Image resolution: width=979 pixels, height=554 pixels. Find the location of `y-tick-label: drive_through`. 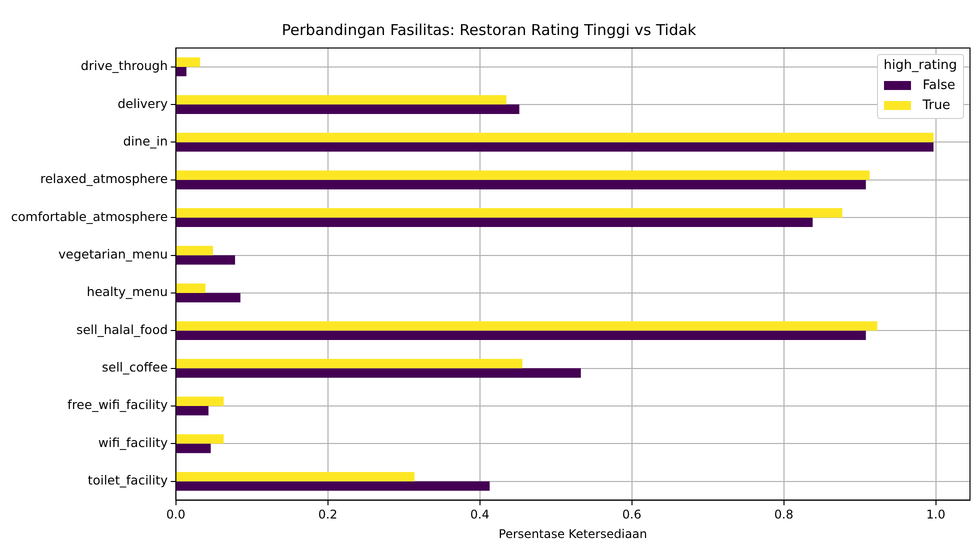

y-tick-label: drive_through is located at coordinates (124, 66).